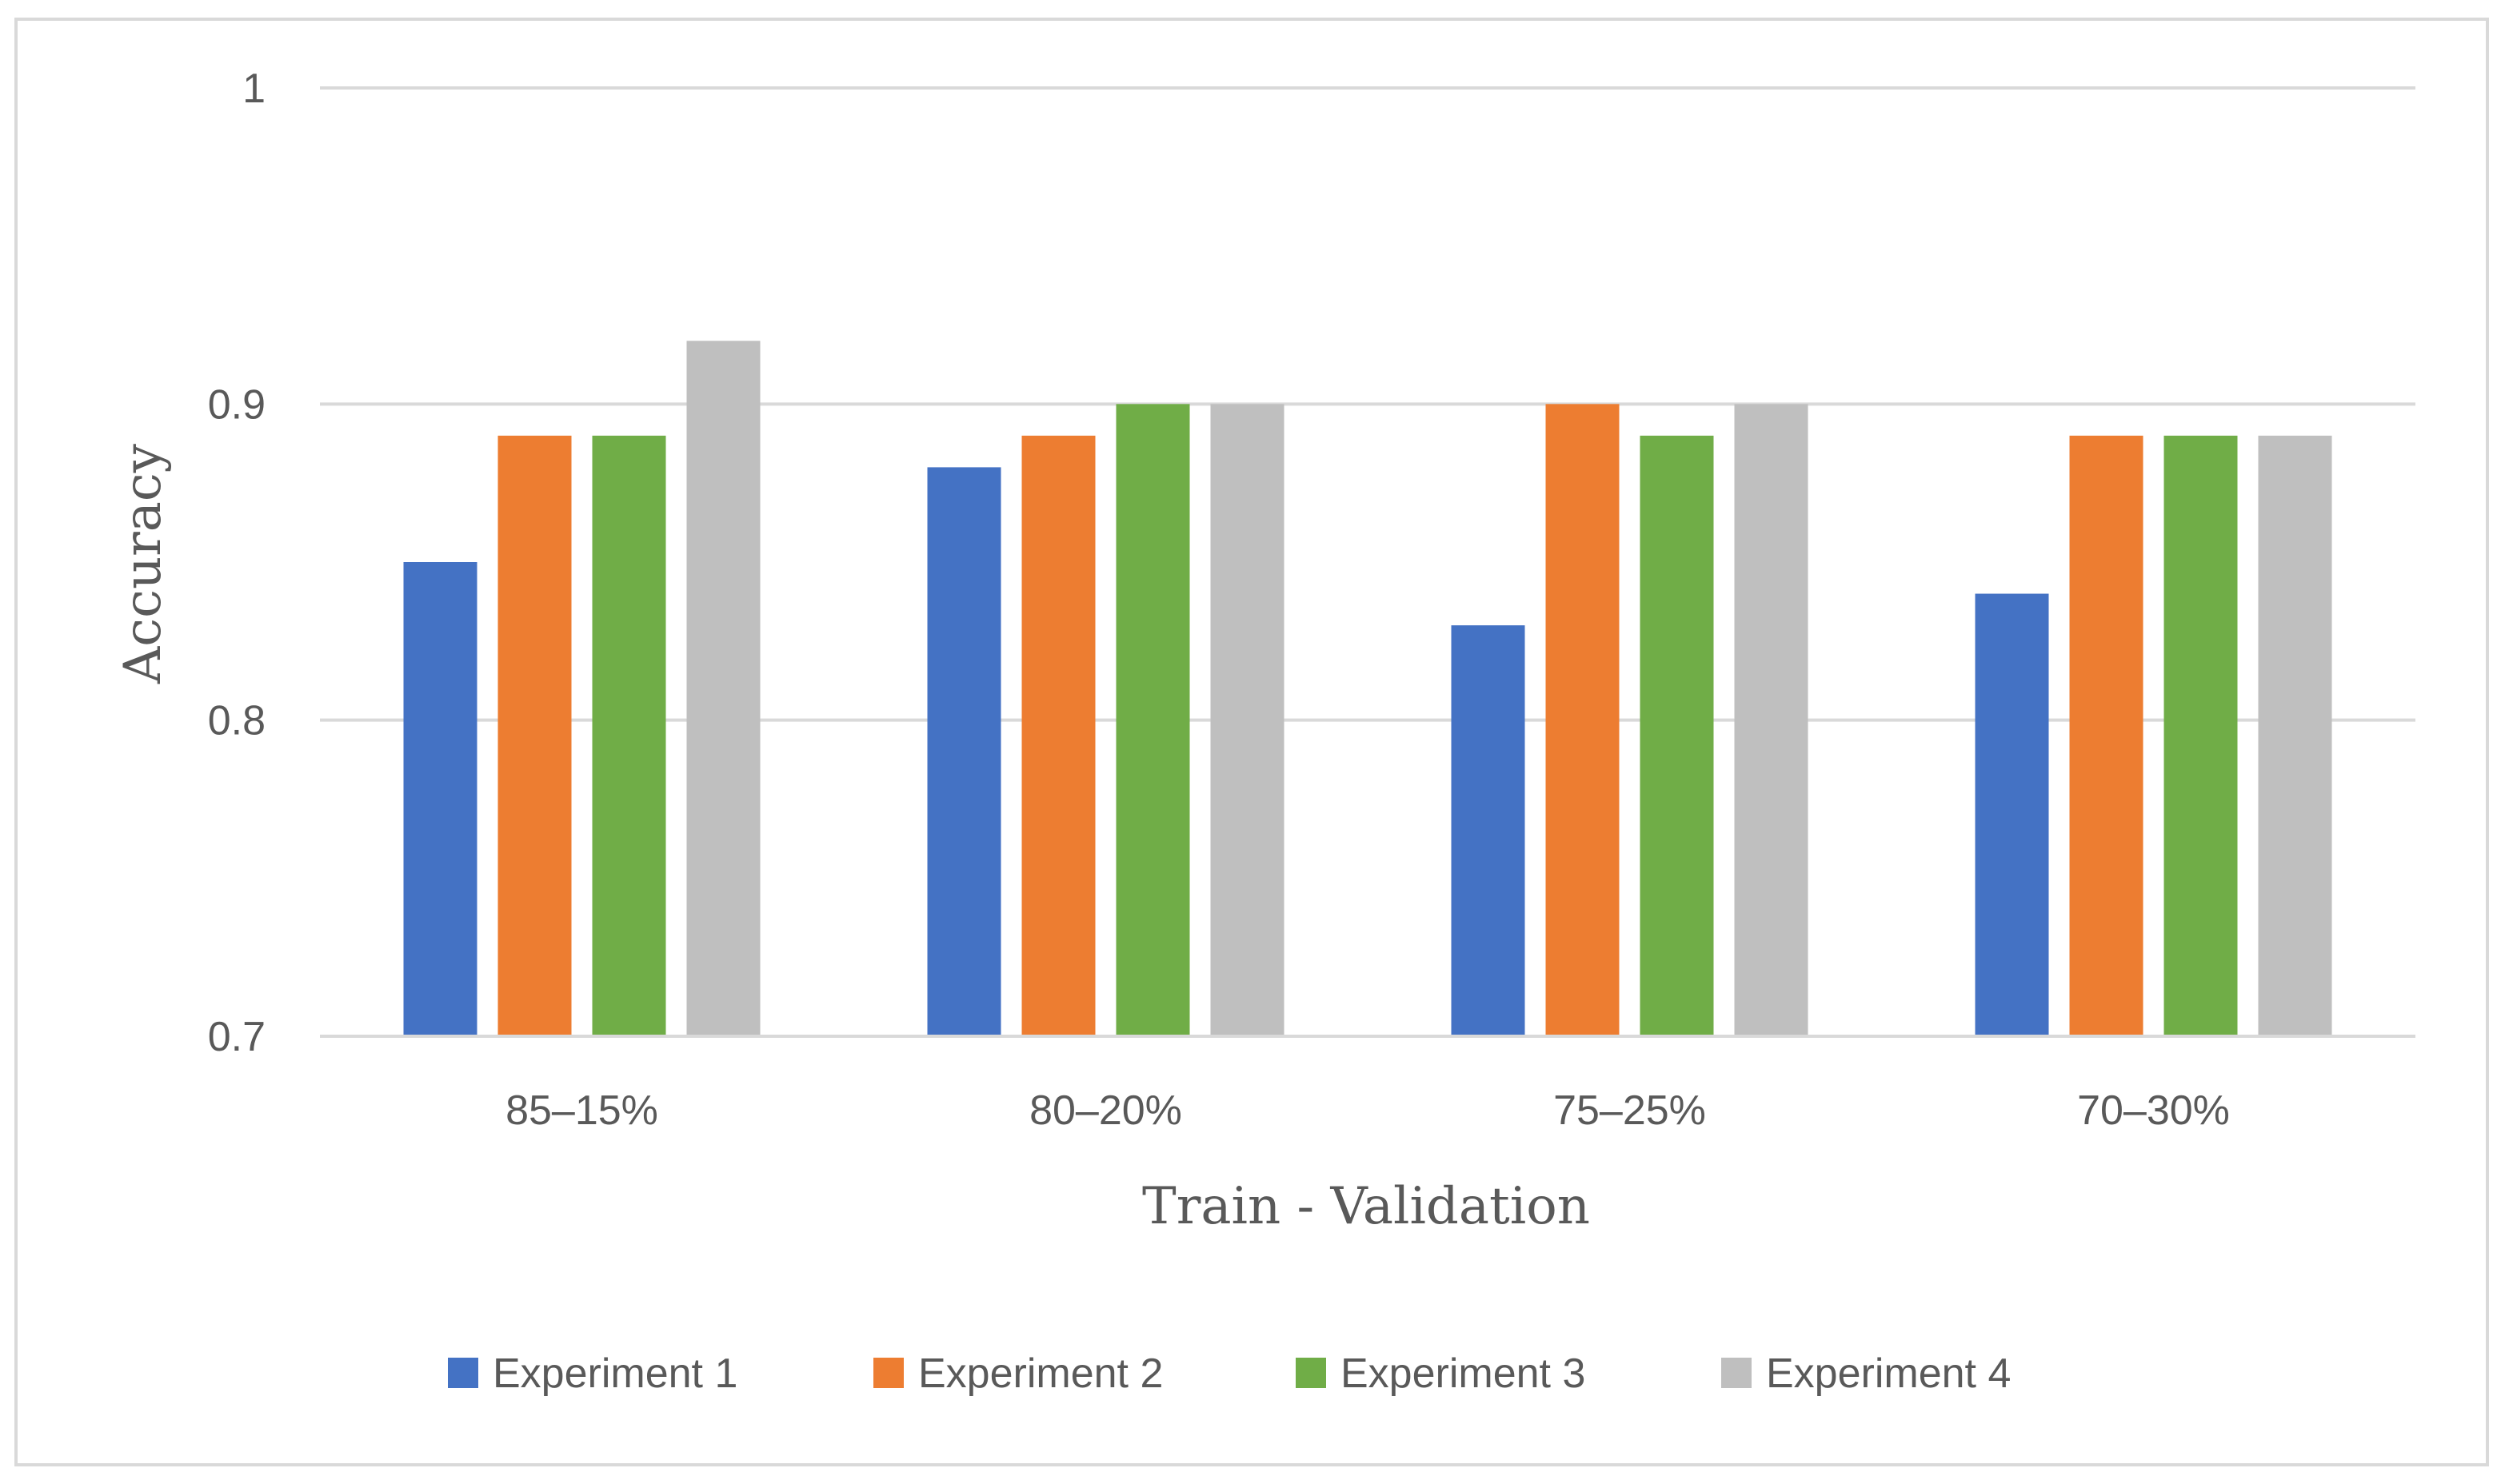  I want to click on x-tick-label: 70–30%, so click(2153, 1110).